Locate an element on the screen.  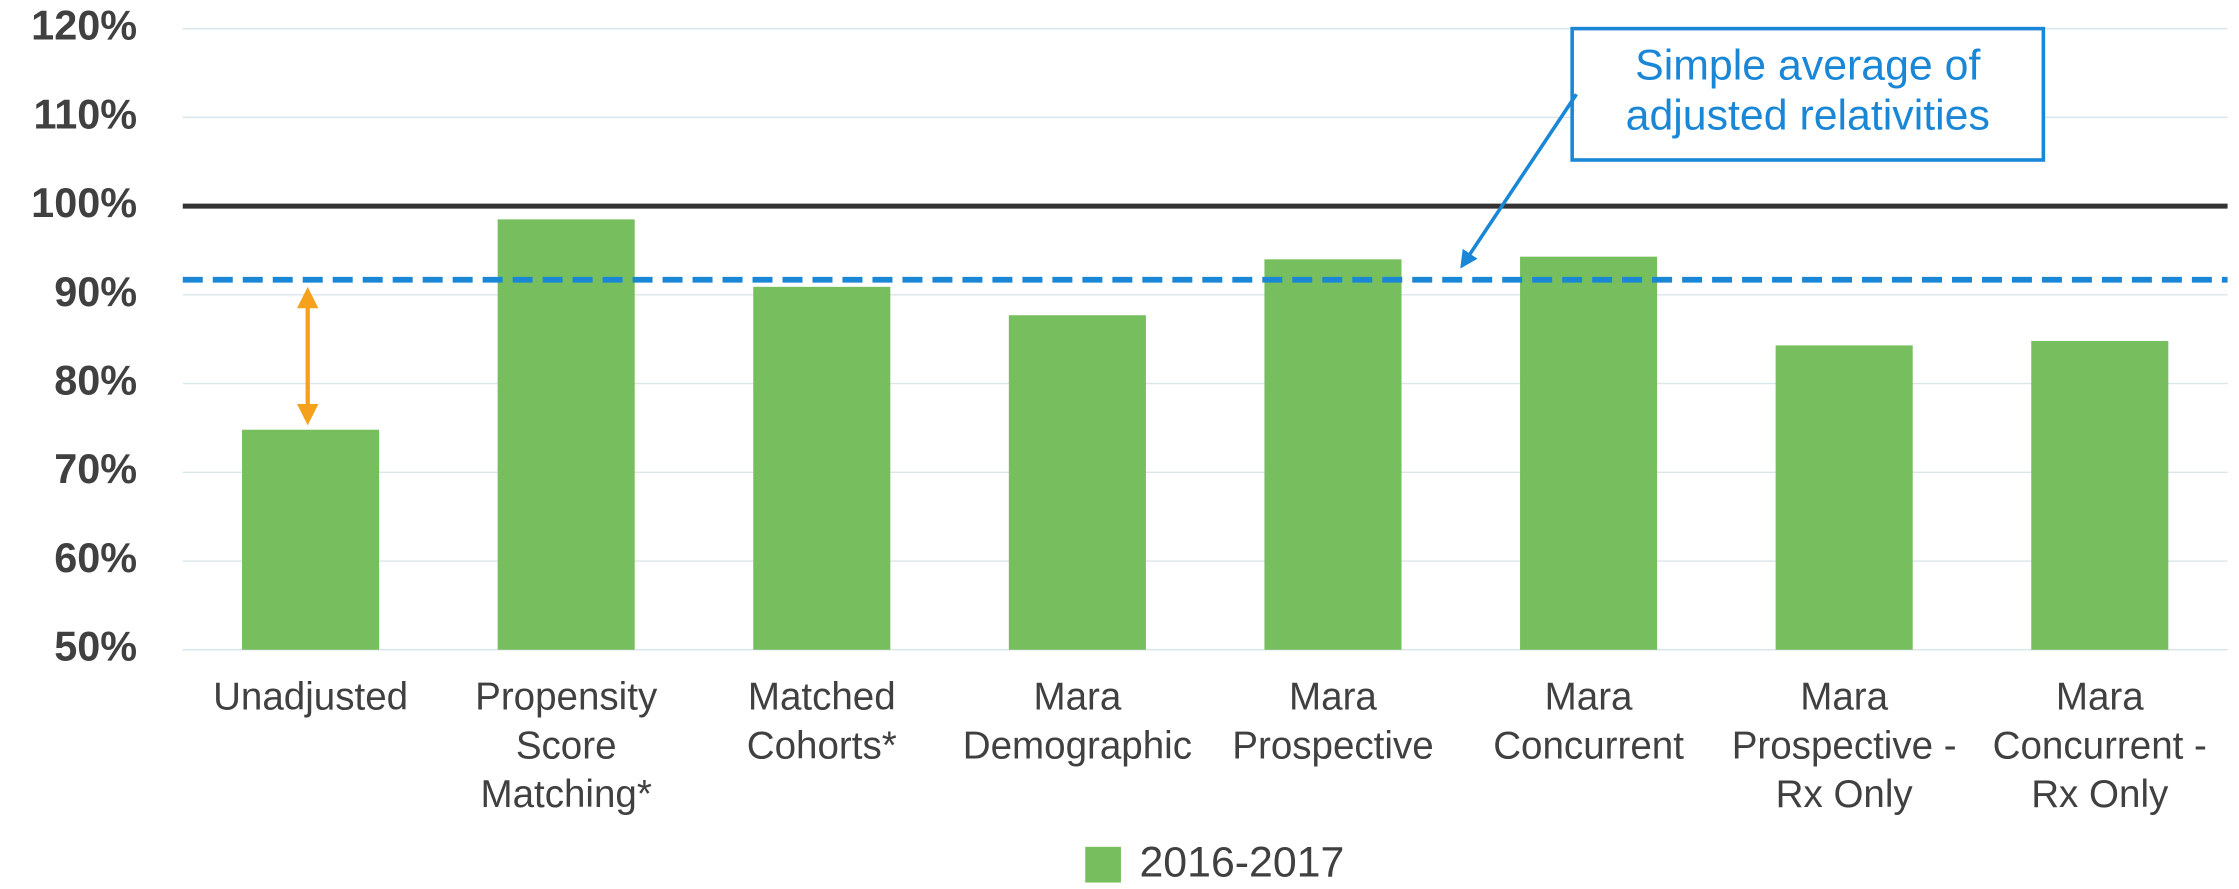
legend-swatch is located at coordinates (1103, 864).